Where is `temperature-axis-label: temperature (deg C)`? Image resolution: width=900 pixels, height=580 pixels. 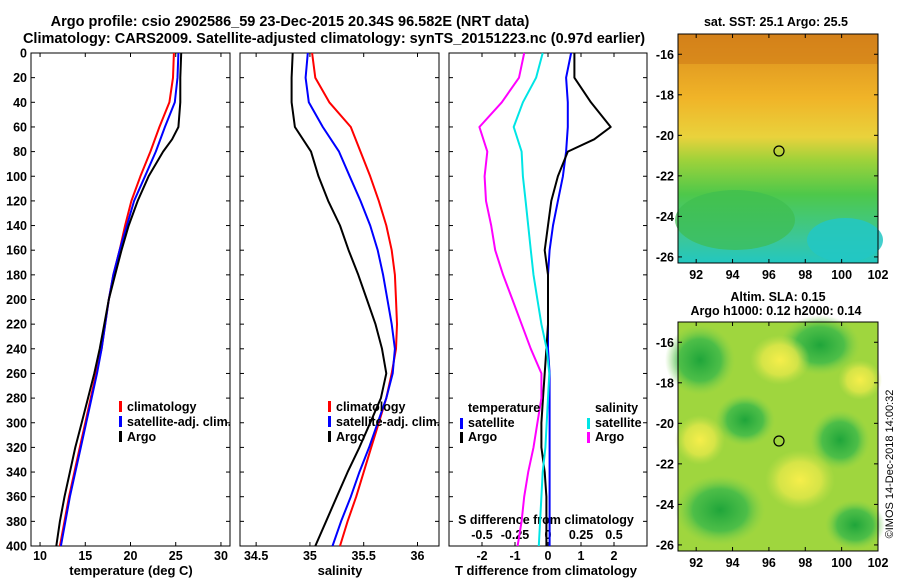
temperature-axis-label: temperature (deg C) is located at coordinates (131, 570).